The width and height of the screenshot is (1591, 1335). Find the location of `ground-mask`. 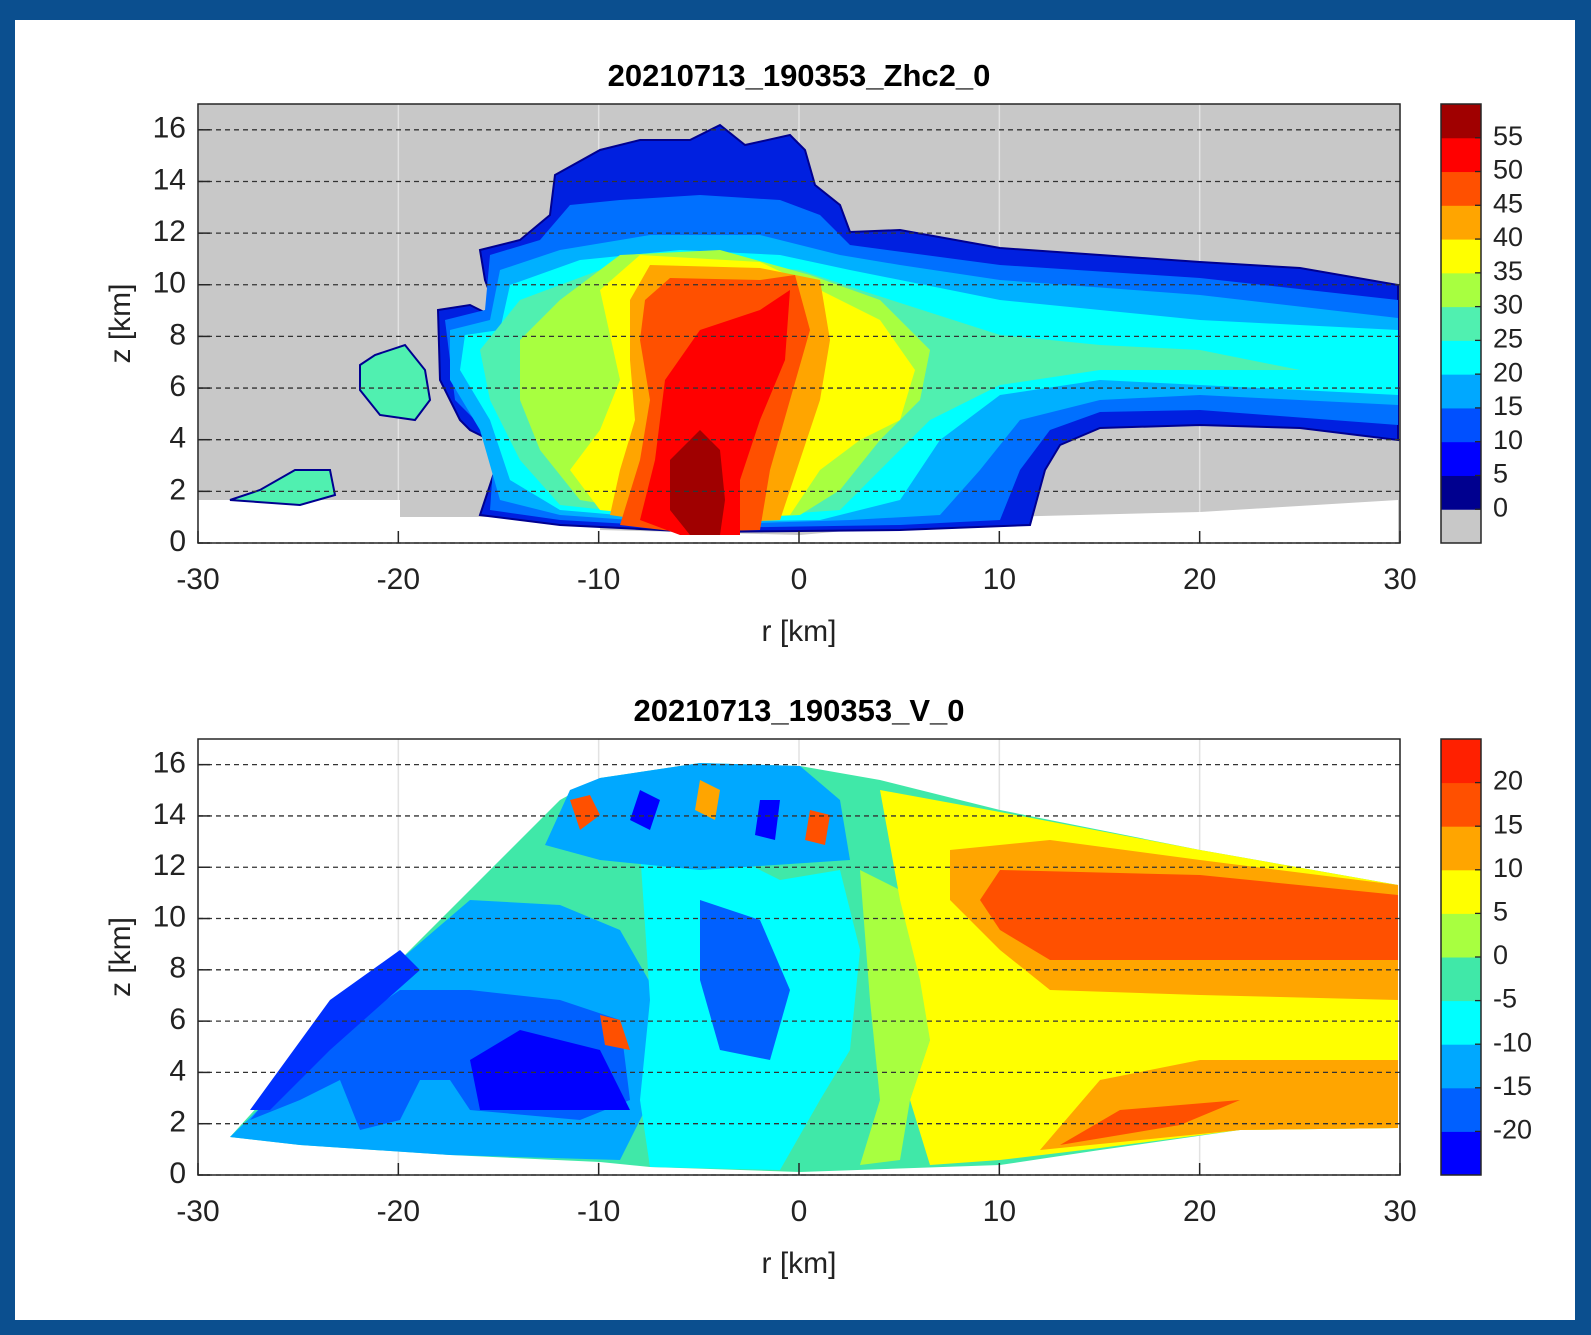

ground-mask is located at coordinates (798, 521).